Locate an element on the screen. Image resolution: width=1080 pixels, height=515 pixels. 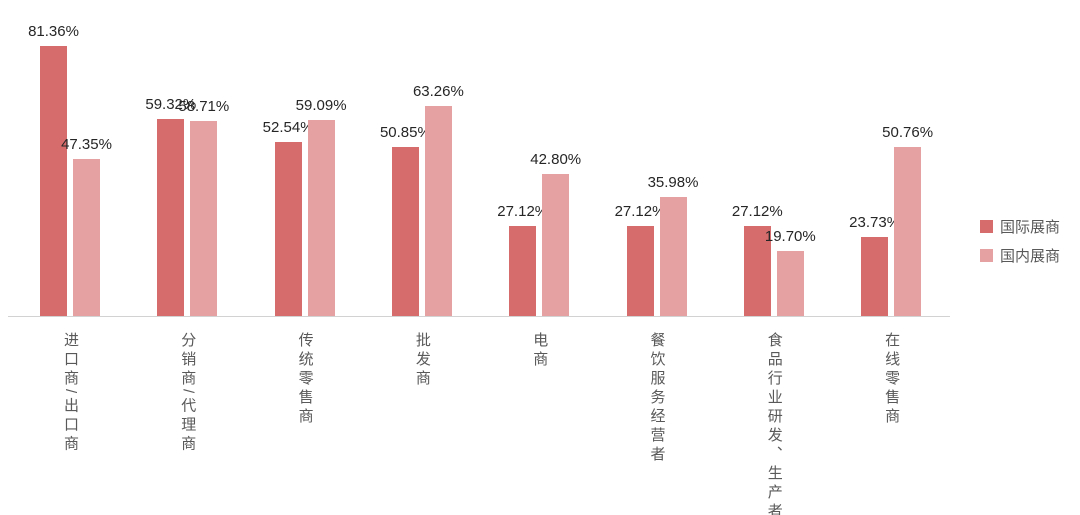
legend-item-domestic: 国内展商 is located at coordinates (1020, 255).